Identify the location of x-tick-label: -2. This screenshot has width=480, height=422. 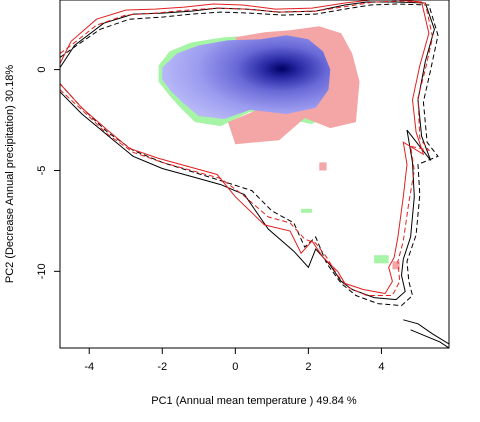
(162, 367).